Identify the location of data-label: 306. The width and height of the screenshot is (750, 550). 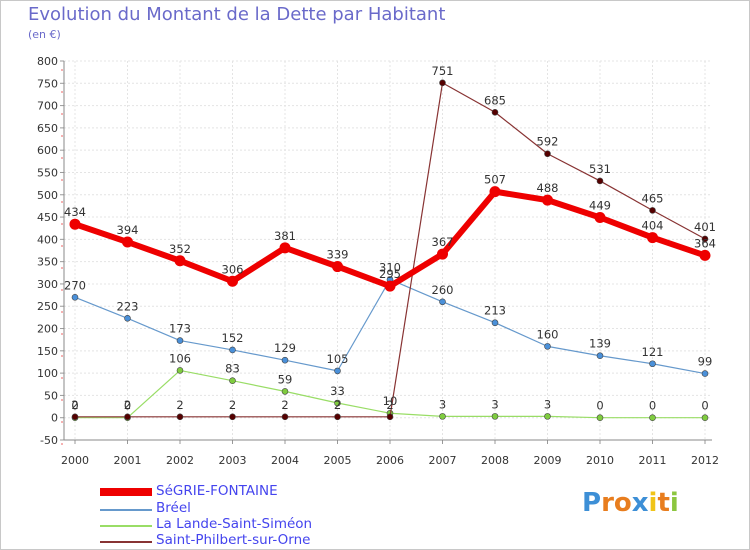
(233, 269).